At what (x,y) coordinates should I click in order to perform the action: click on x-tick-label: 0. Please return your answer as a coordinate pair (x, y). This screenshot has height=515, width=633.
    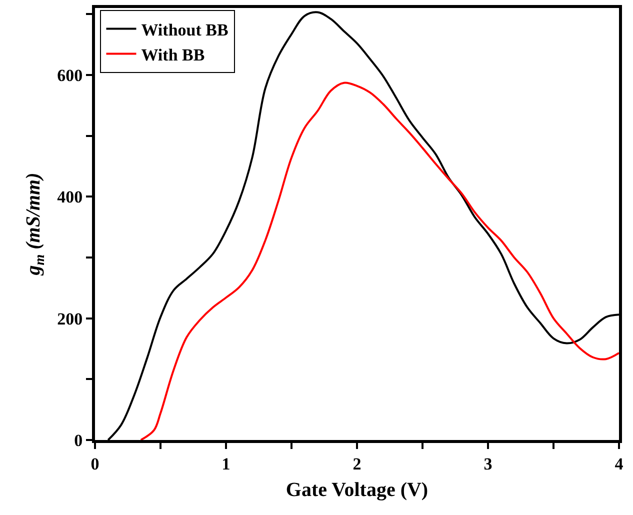
    Looking at the image, I should click on (95, 464).